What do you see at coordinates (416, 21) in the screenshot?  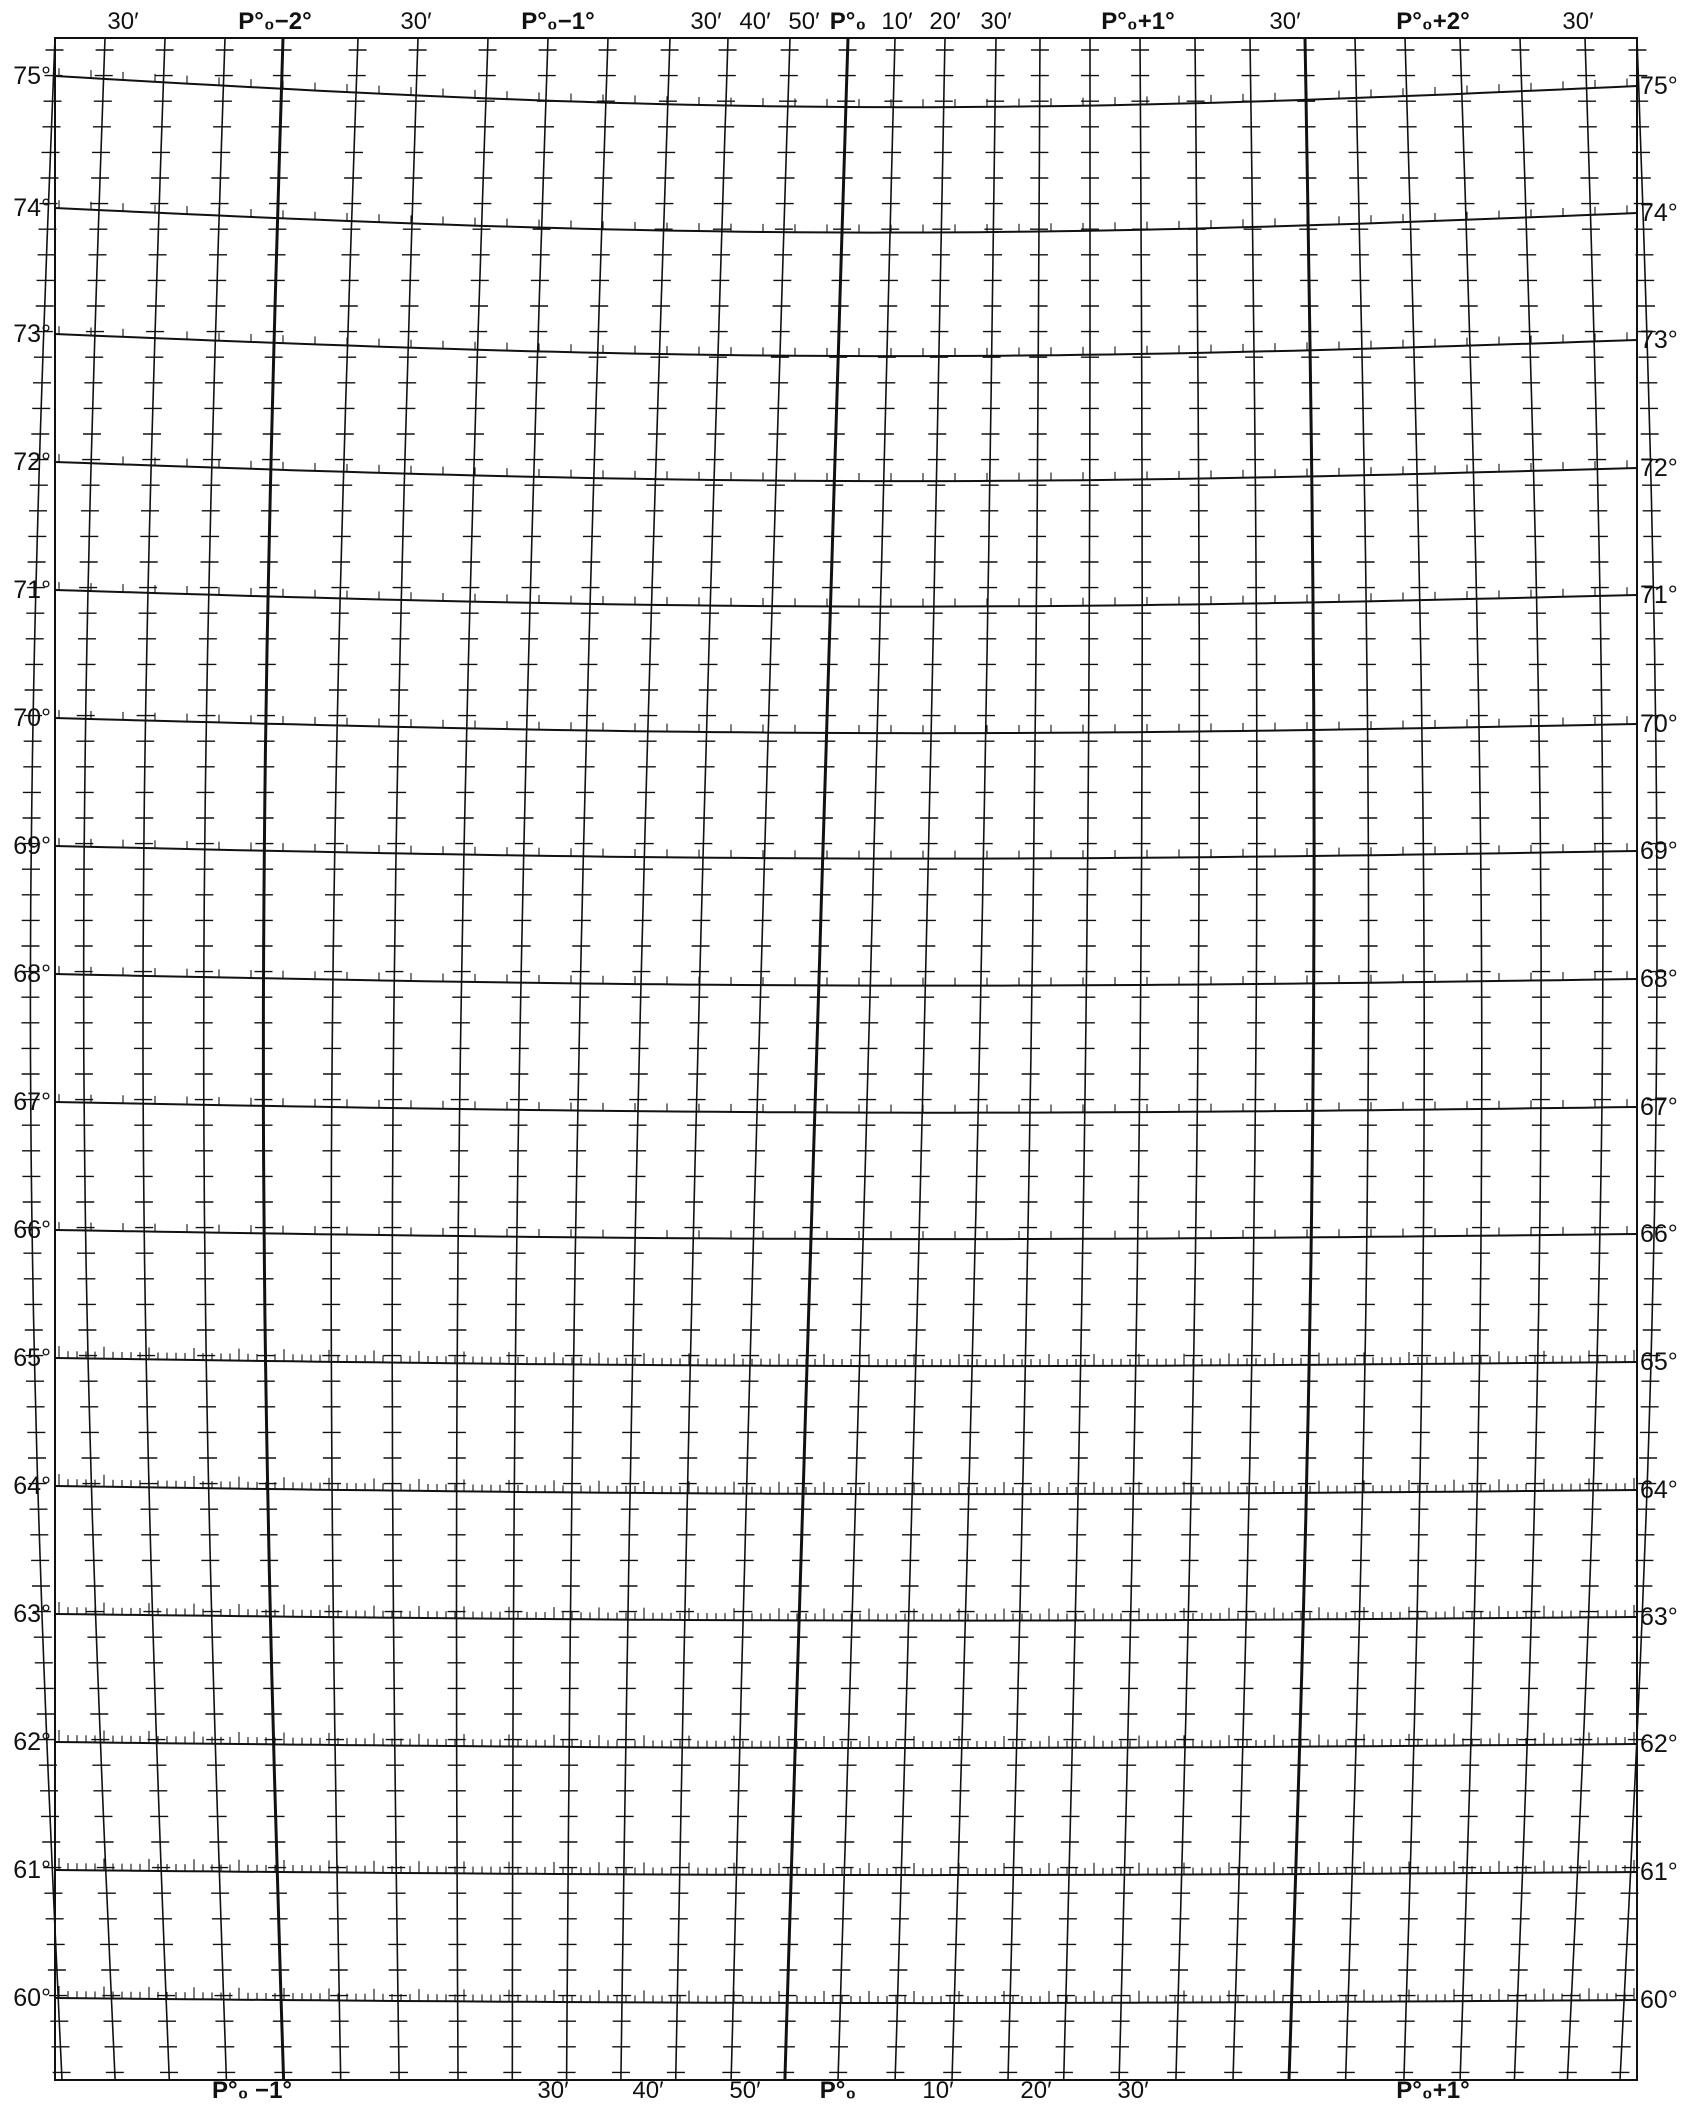 I see `top-label-30-b: 30′` at bounding box center [416, 21].